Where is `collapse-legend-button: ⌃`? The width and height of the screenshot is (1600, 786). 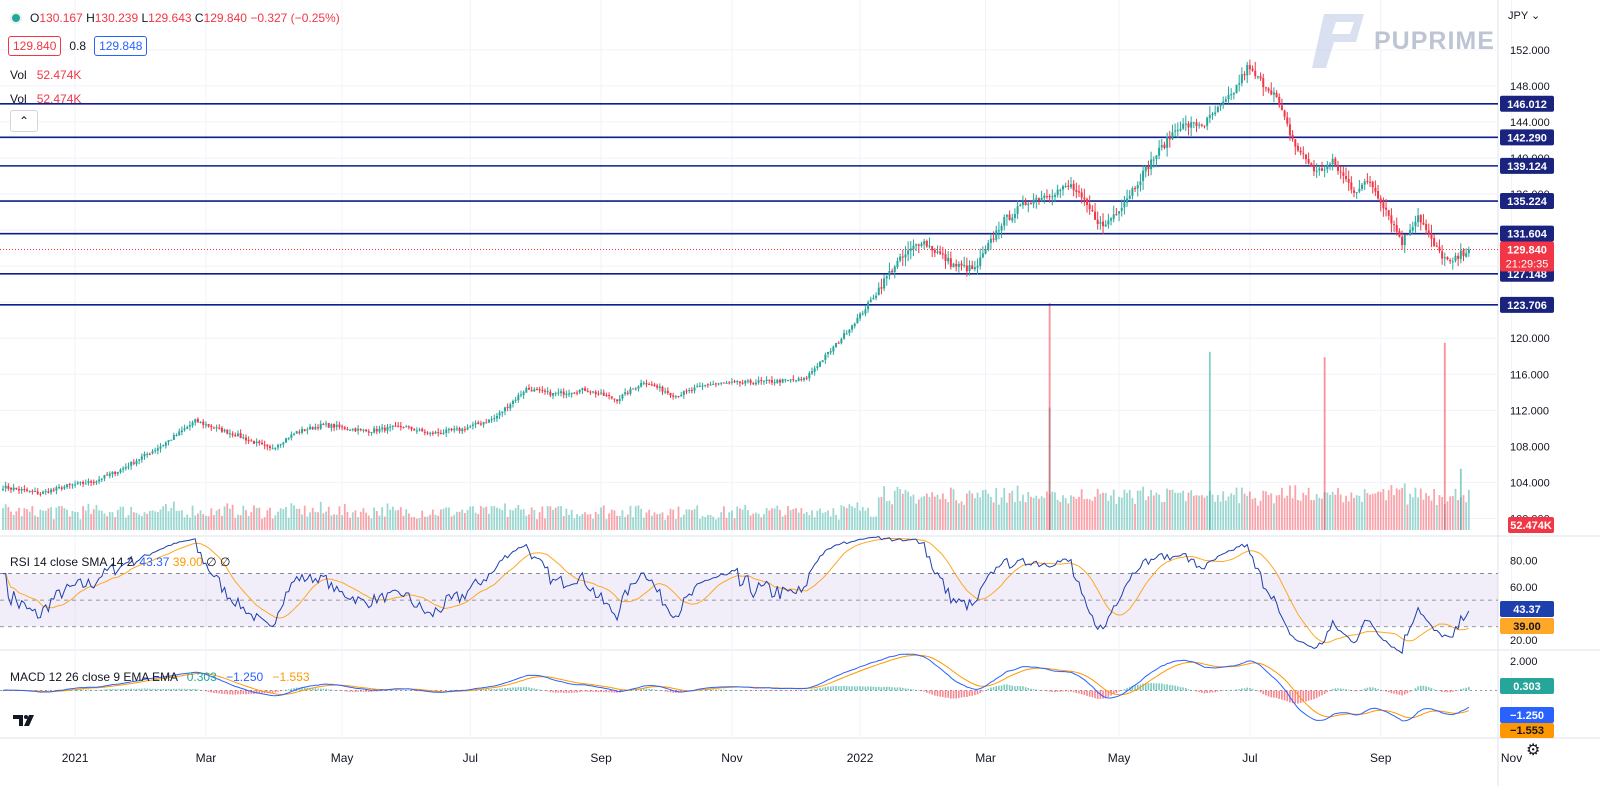 collapse-legend-button: ⌃ is located at coordinates (24, 121).